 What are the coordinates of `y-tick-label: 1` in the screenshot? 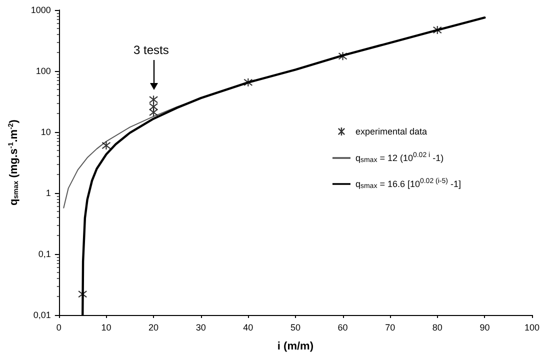 It's located at (48, 193).